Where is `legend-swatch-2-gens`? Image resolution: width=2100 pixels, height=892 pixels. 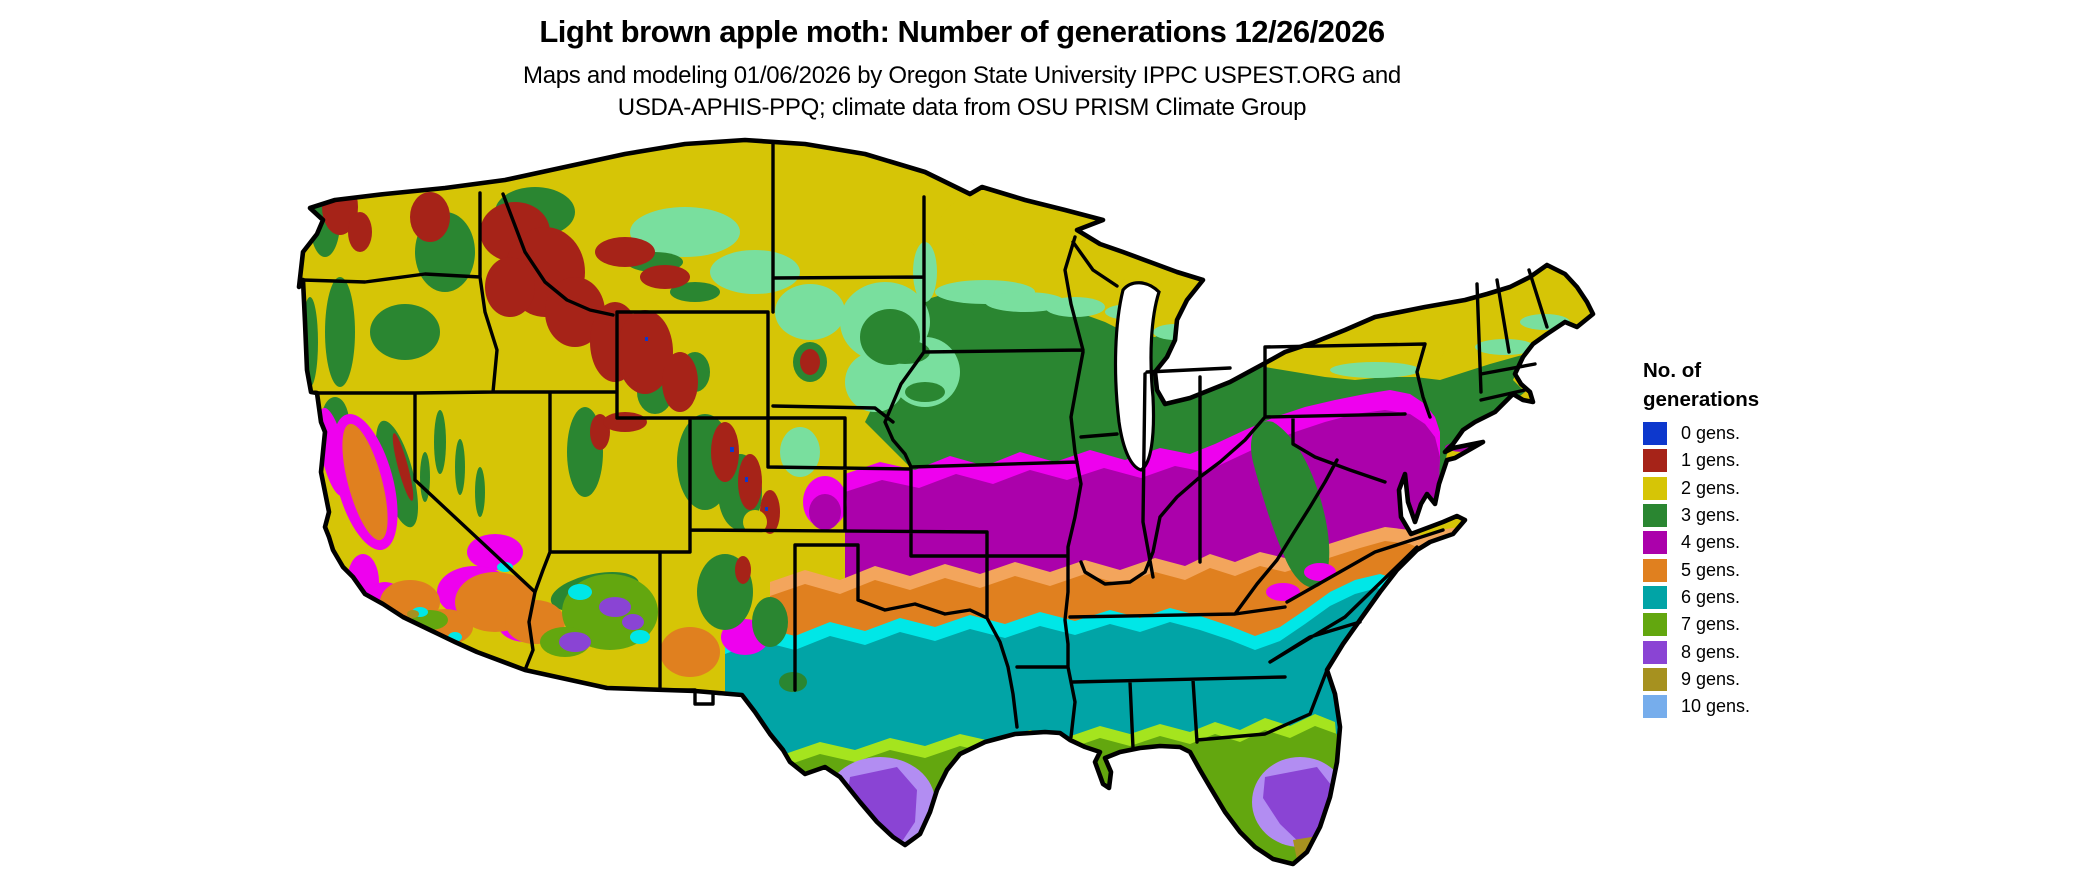 legend-swatch-2-gens is located at coordinates (1655, 488).